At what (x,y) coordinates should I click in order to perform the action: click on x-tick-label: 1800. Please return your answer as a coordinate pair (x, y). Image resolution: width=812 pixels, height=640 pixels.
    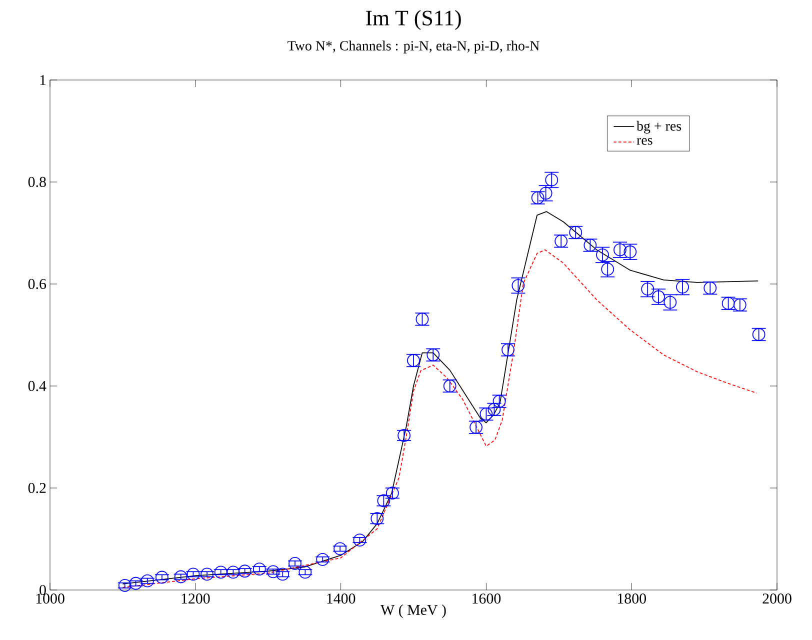
    Looking at the image, I should click on (632, 599).